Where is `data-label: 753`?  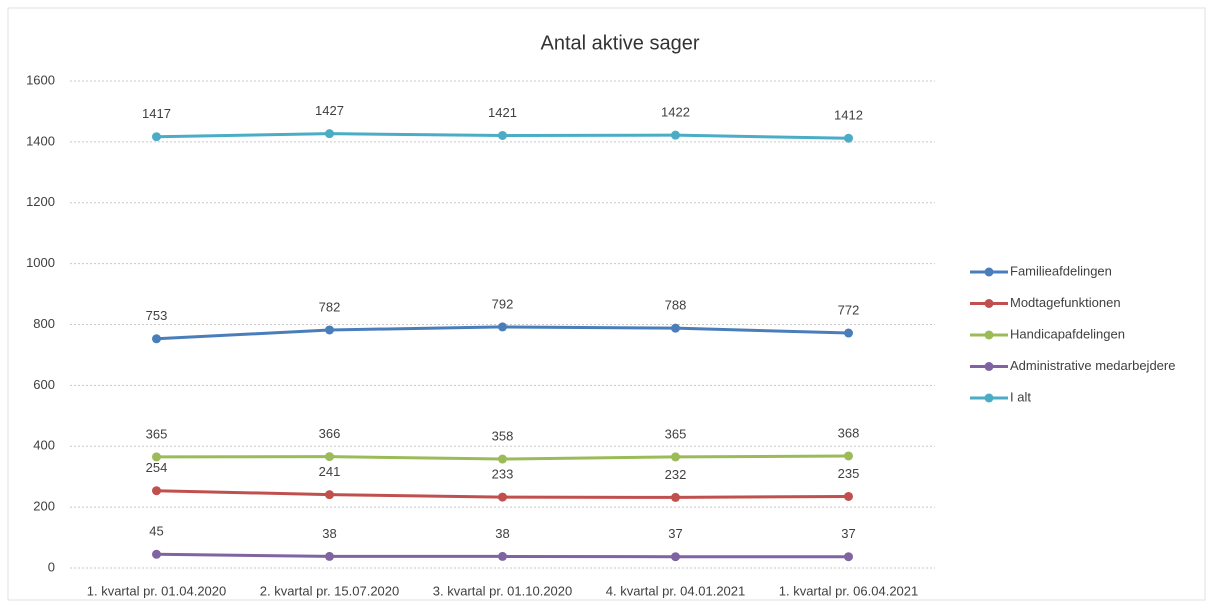
data-label: 753 is located at coordinates (157, 315).